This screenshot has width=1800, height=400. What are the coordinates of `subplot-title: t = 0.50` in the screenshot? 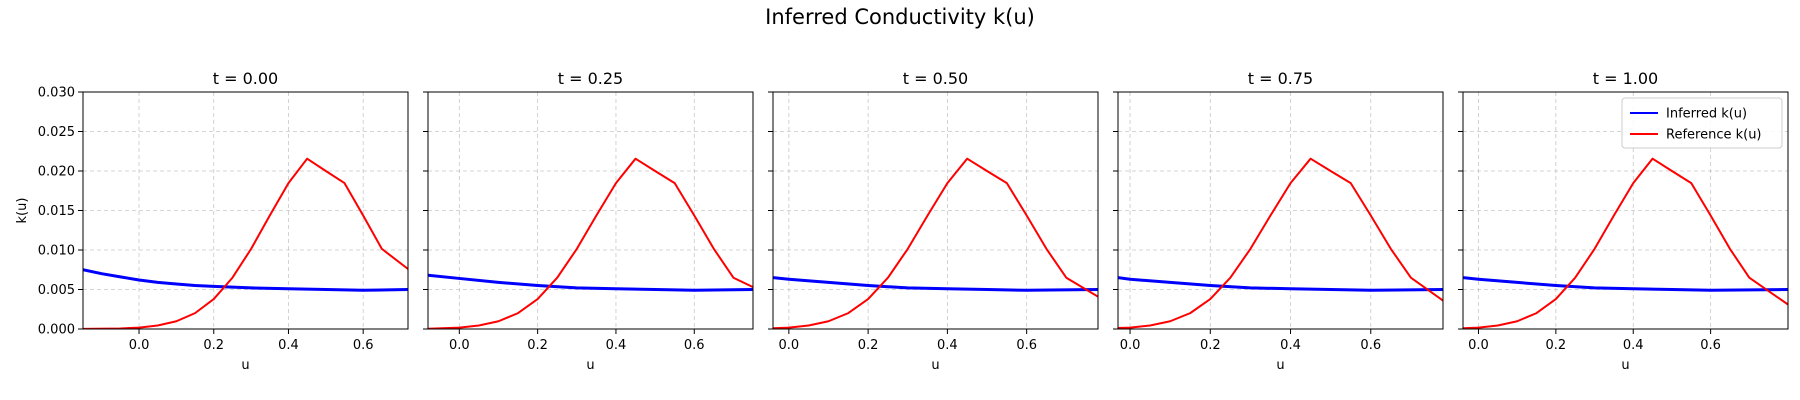 It's located at (935, 78).